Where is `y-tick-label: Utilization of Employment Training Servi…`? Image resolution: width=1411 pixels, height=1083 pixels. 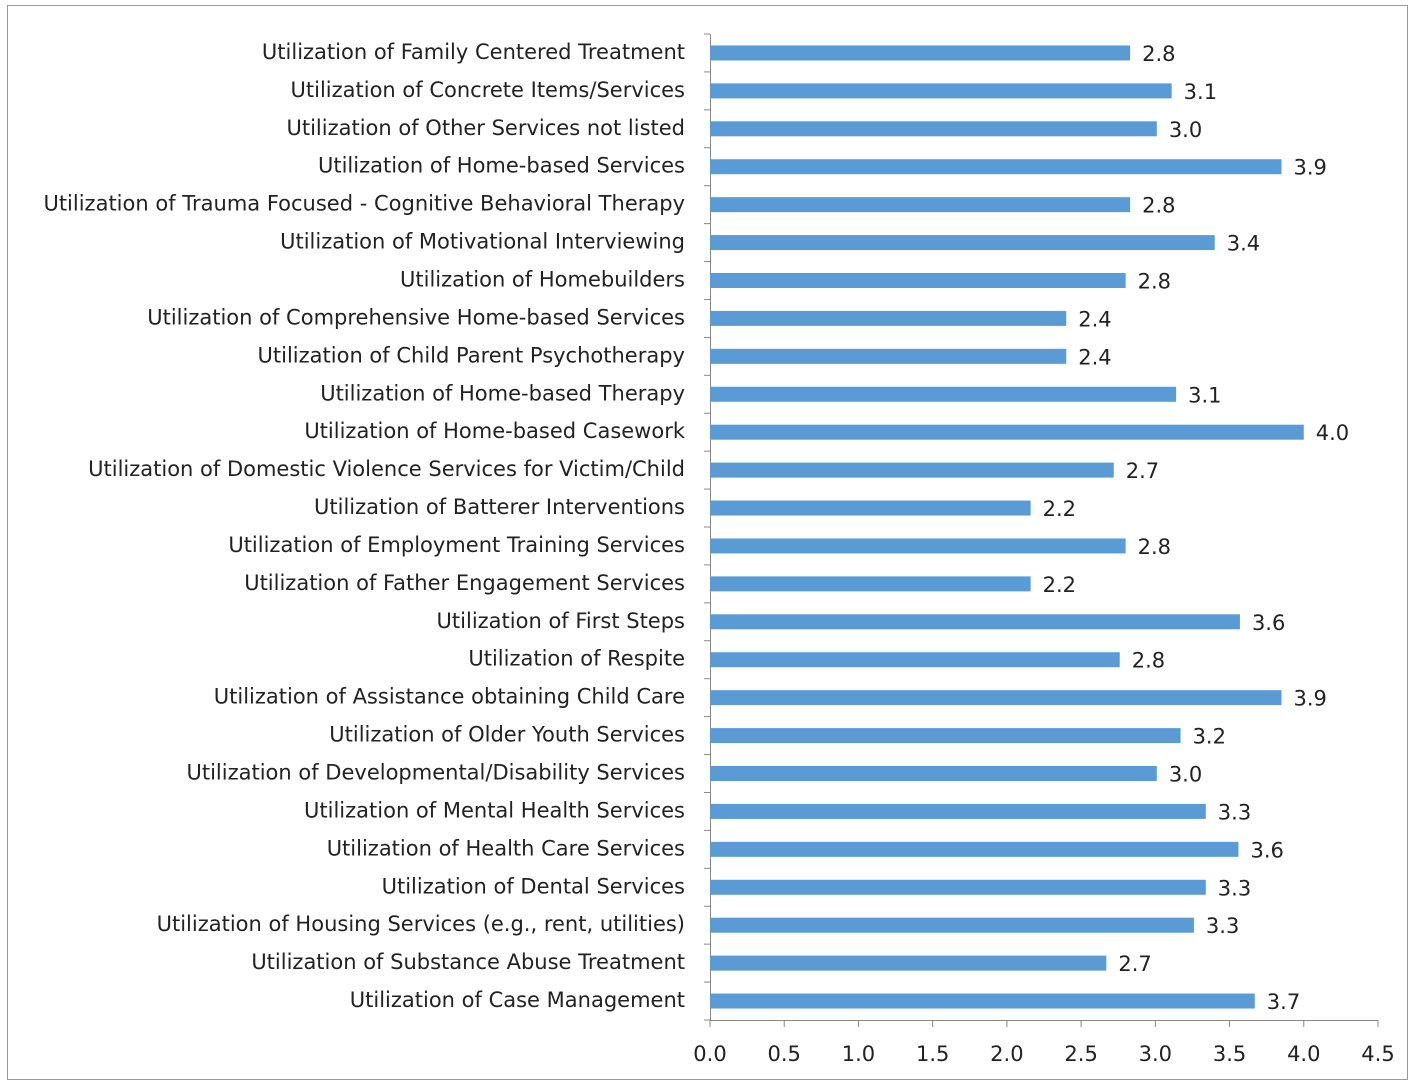 y-tick-label: Utilization of Employment Training Servi… is located at coordinates (456, 545).